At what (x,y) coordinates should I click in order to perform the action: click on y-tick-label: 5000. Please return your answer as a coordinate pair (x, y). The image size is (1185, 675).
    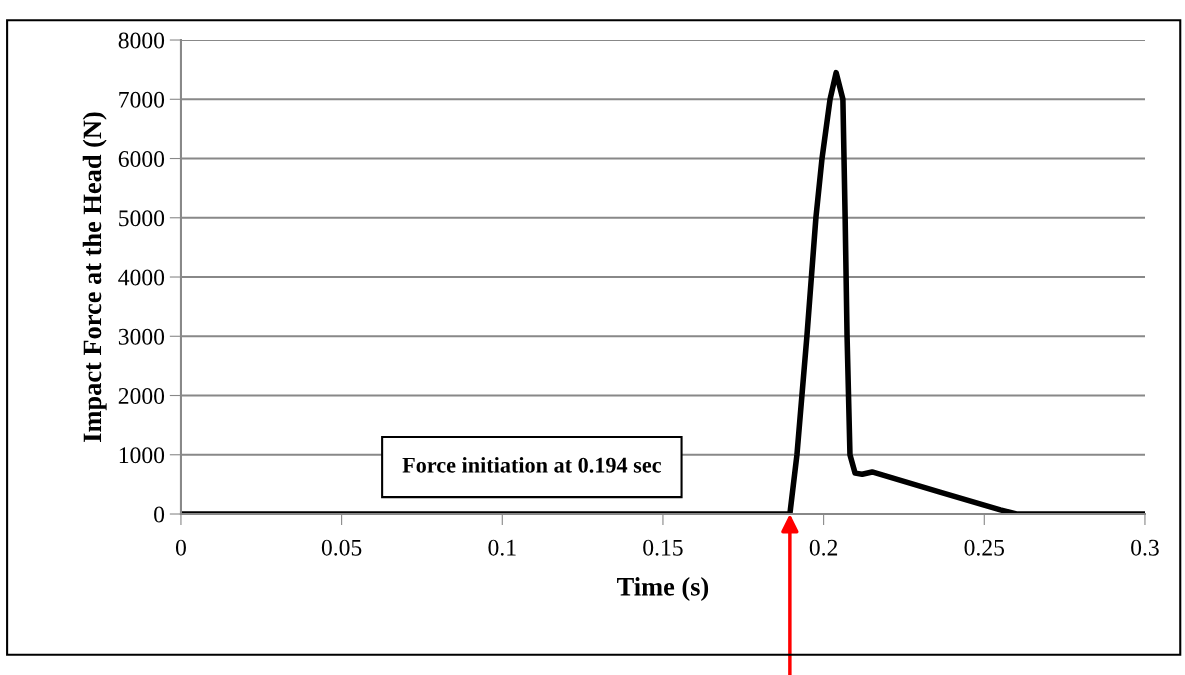
    Looking at the image, I should click on (142, 218).